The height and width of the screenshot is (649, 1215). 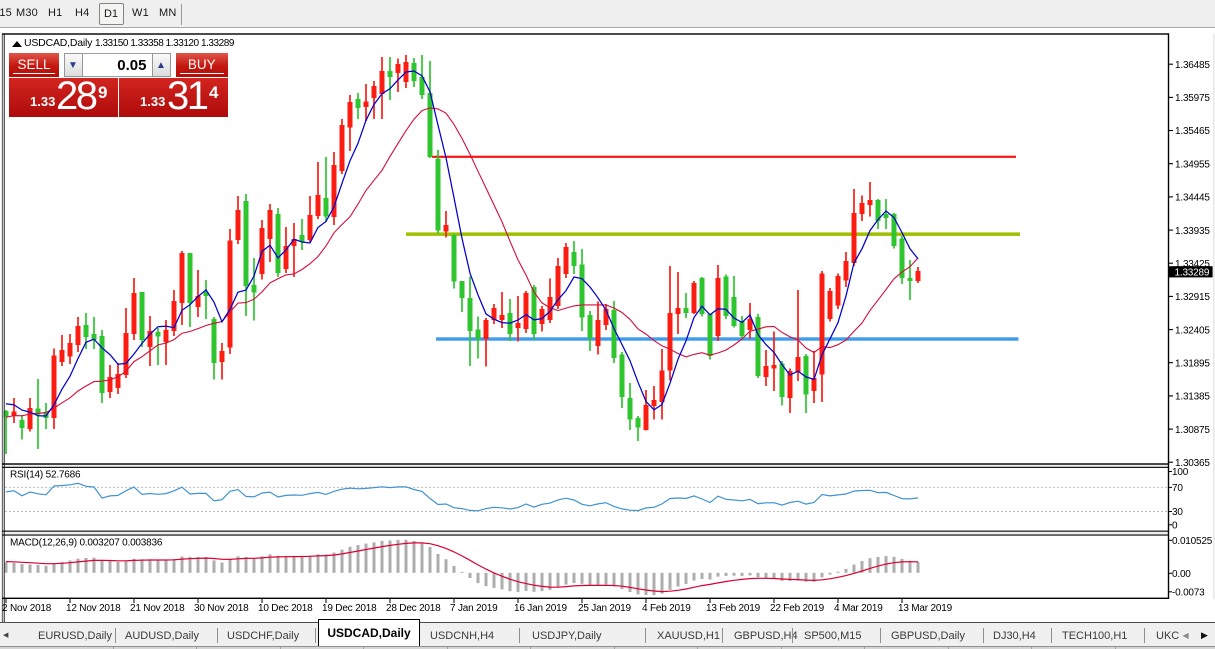 I want to click on svg-text: 1.31895, so click(x=1192, y=363).